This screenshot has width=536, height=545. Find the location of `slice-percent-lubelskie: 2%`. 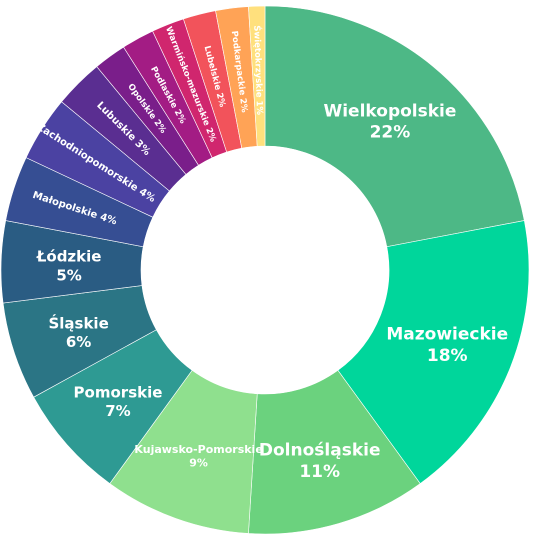

slice-percent-lubelskie: 2% is located at coordinates (220, 100).